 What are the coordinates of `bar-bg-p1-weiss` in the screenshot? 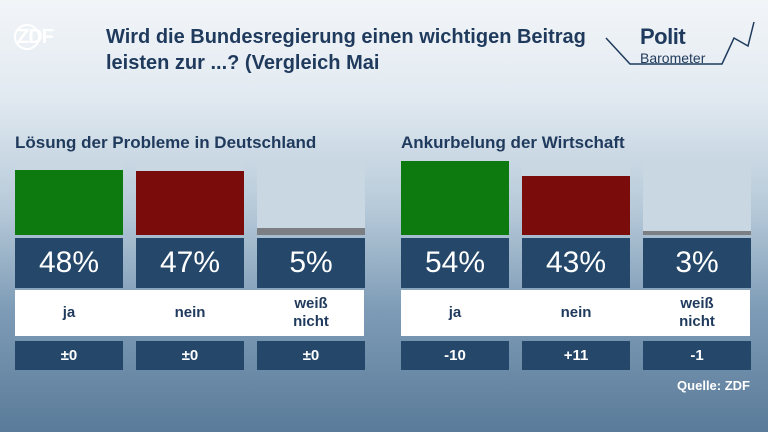 It's located at (311, 197).